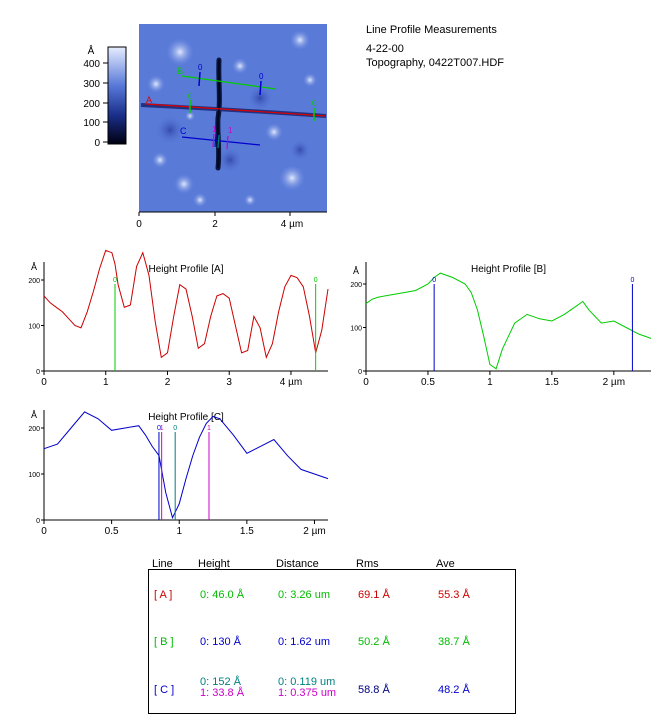 Image resolution: width=672 pixels, height=728 pixels. What do you see at coordinates (168, 382) in the screenshot?
I see `x-tick-label: 2` at bounding box center [168, 382].